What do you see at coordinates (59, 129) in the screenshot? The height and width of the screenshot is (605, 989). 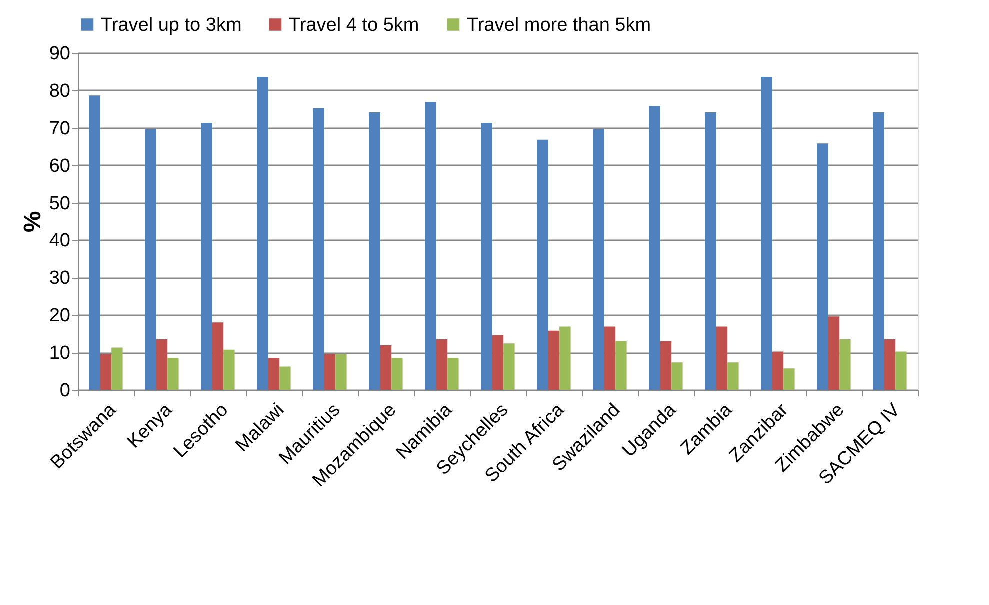 I see `y-tick-label: 70` at bounding box center [59, 129].